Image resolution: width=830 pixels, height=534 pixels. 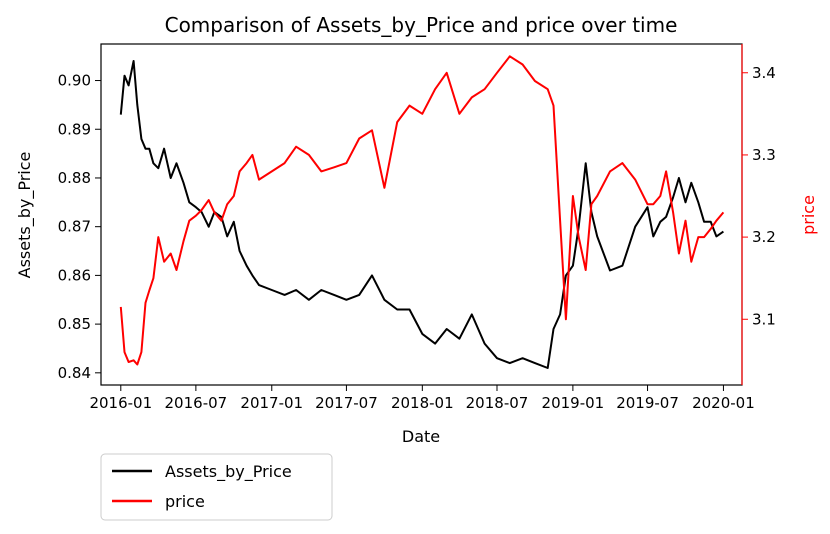 I want to click on legend-label-assets: Assets_by_Price, so click(x=228, y=472).